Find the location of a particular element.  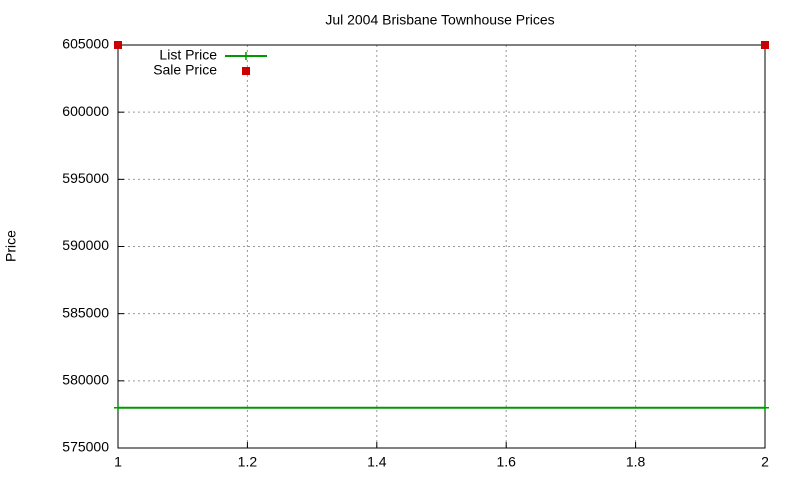

legend-label: List Price is located at coordinates (188, 55).